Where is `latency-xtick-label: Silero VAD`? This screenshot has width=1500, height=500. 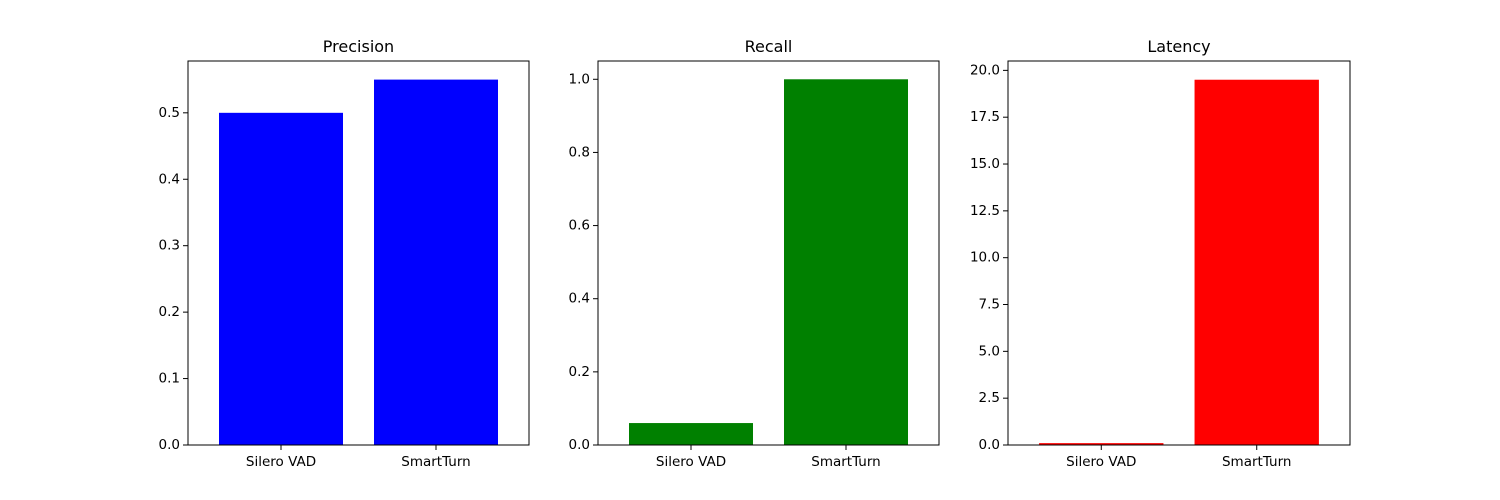 latency-xtick-label: Silero VAD is located at coordinates (1101, 462).